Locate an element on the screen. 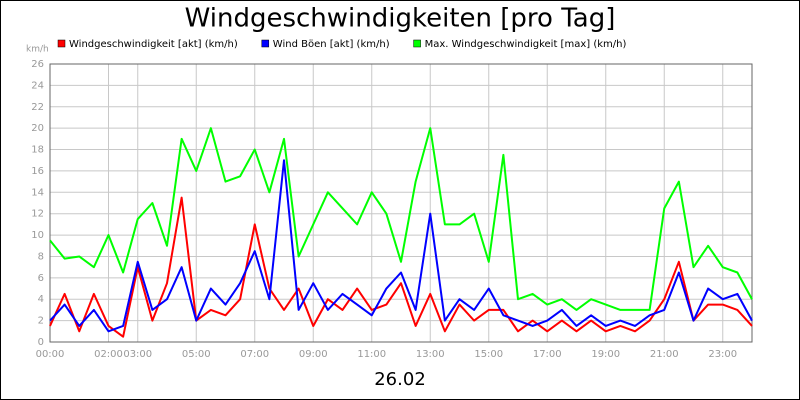 This screenshot has width=800, height=400. legend-label: Windgeschwindigkeit [akt] (km/h) is located at coordinates (153, 44).